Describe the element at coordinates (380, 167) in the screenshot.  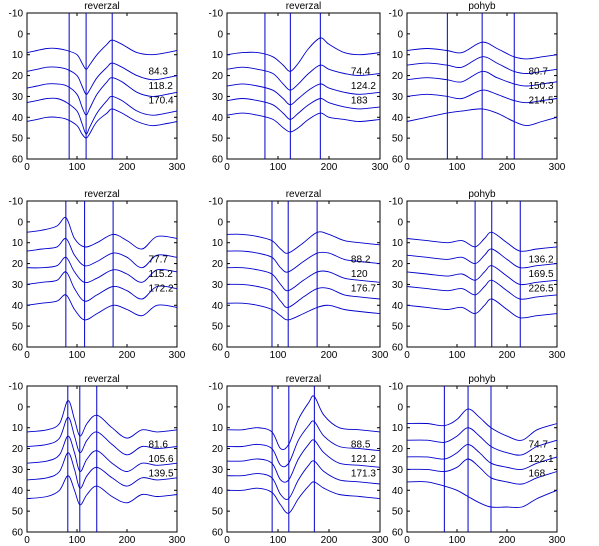
I see `x-tick-label: 300` at that location.